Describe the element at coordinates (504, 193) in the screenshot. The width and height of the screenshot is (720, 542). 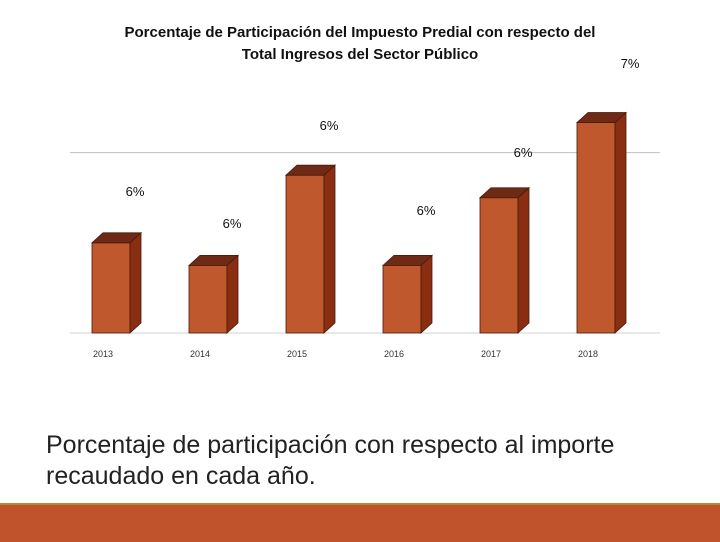
I see `bar-top-2017` at that location.